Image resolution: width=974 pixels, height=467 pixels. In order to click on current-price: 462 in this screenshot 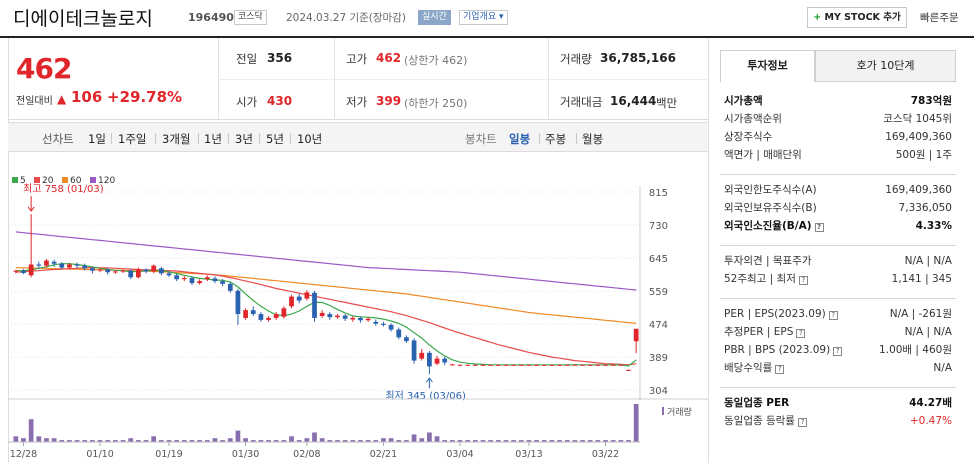, I will do `click(44, 68)`.